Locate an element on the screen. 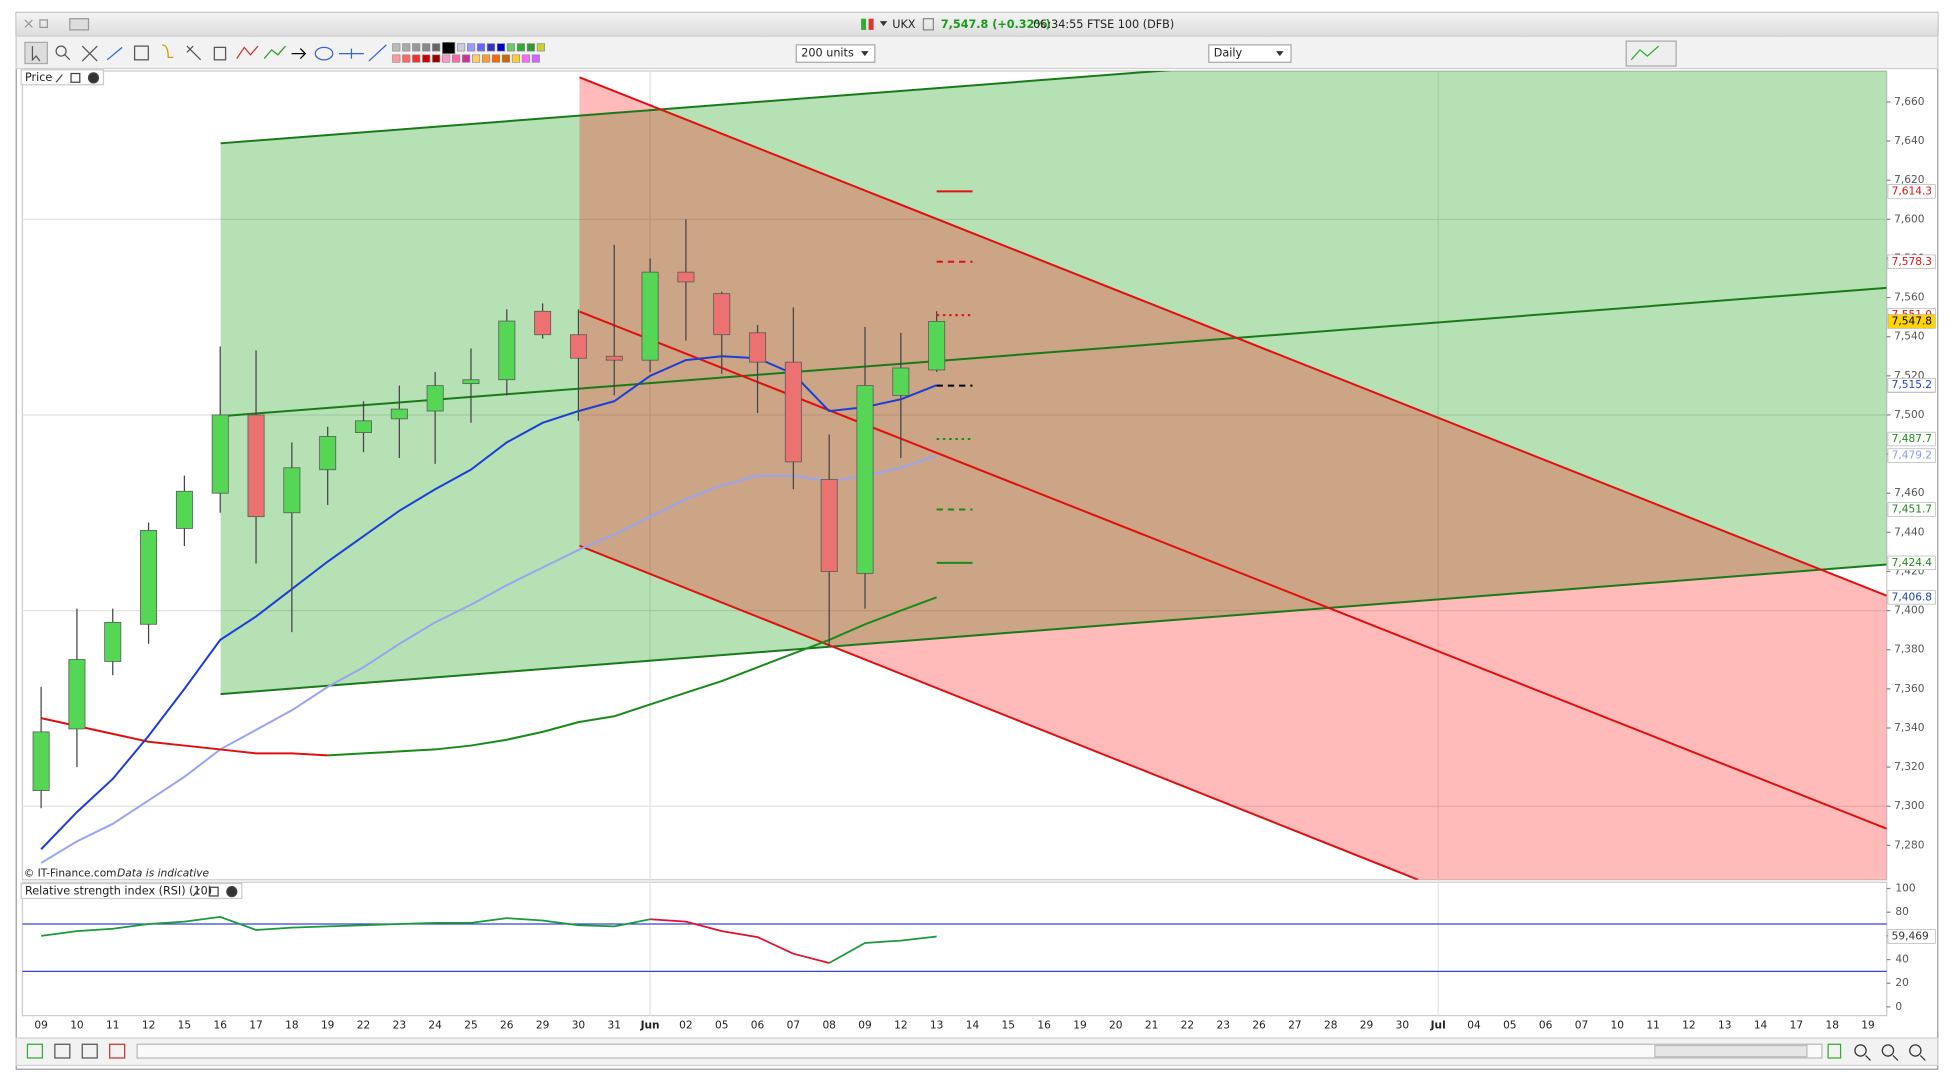 This screenshot has height=1091, width=1954. x-tick-label: 16 is located at coordinates (220, 1026).